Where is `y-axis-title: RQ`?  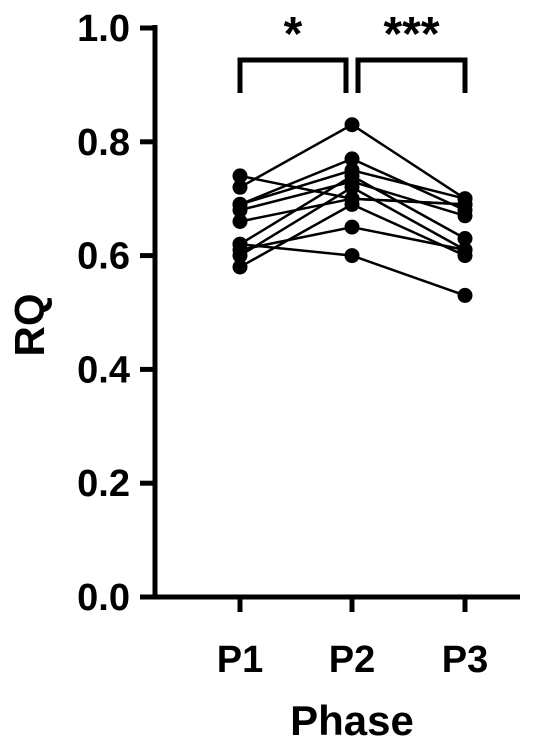
y-axis-title: RQ is located at coordinates (29, 325).